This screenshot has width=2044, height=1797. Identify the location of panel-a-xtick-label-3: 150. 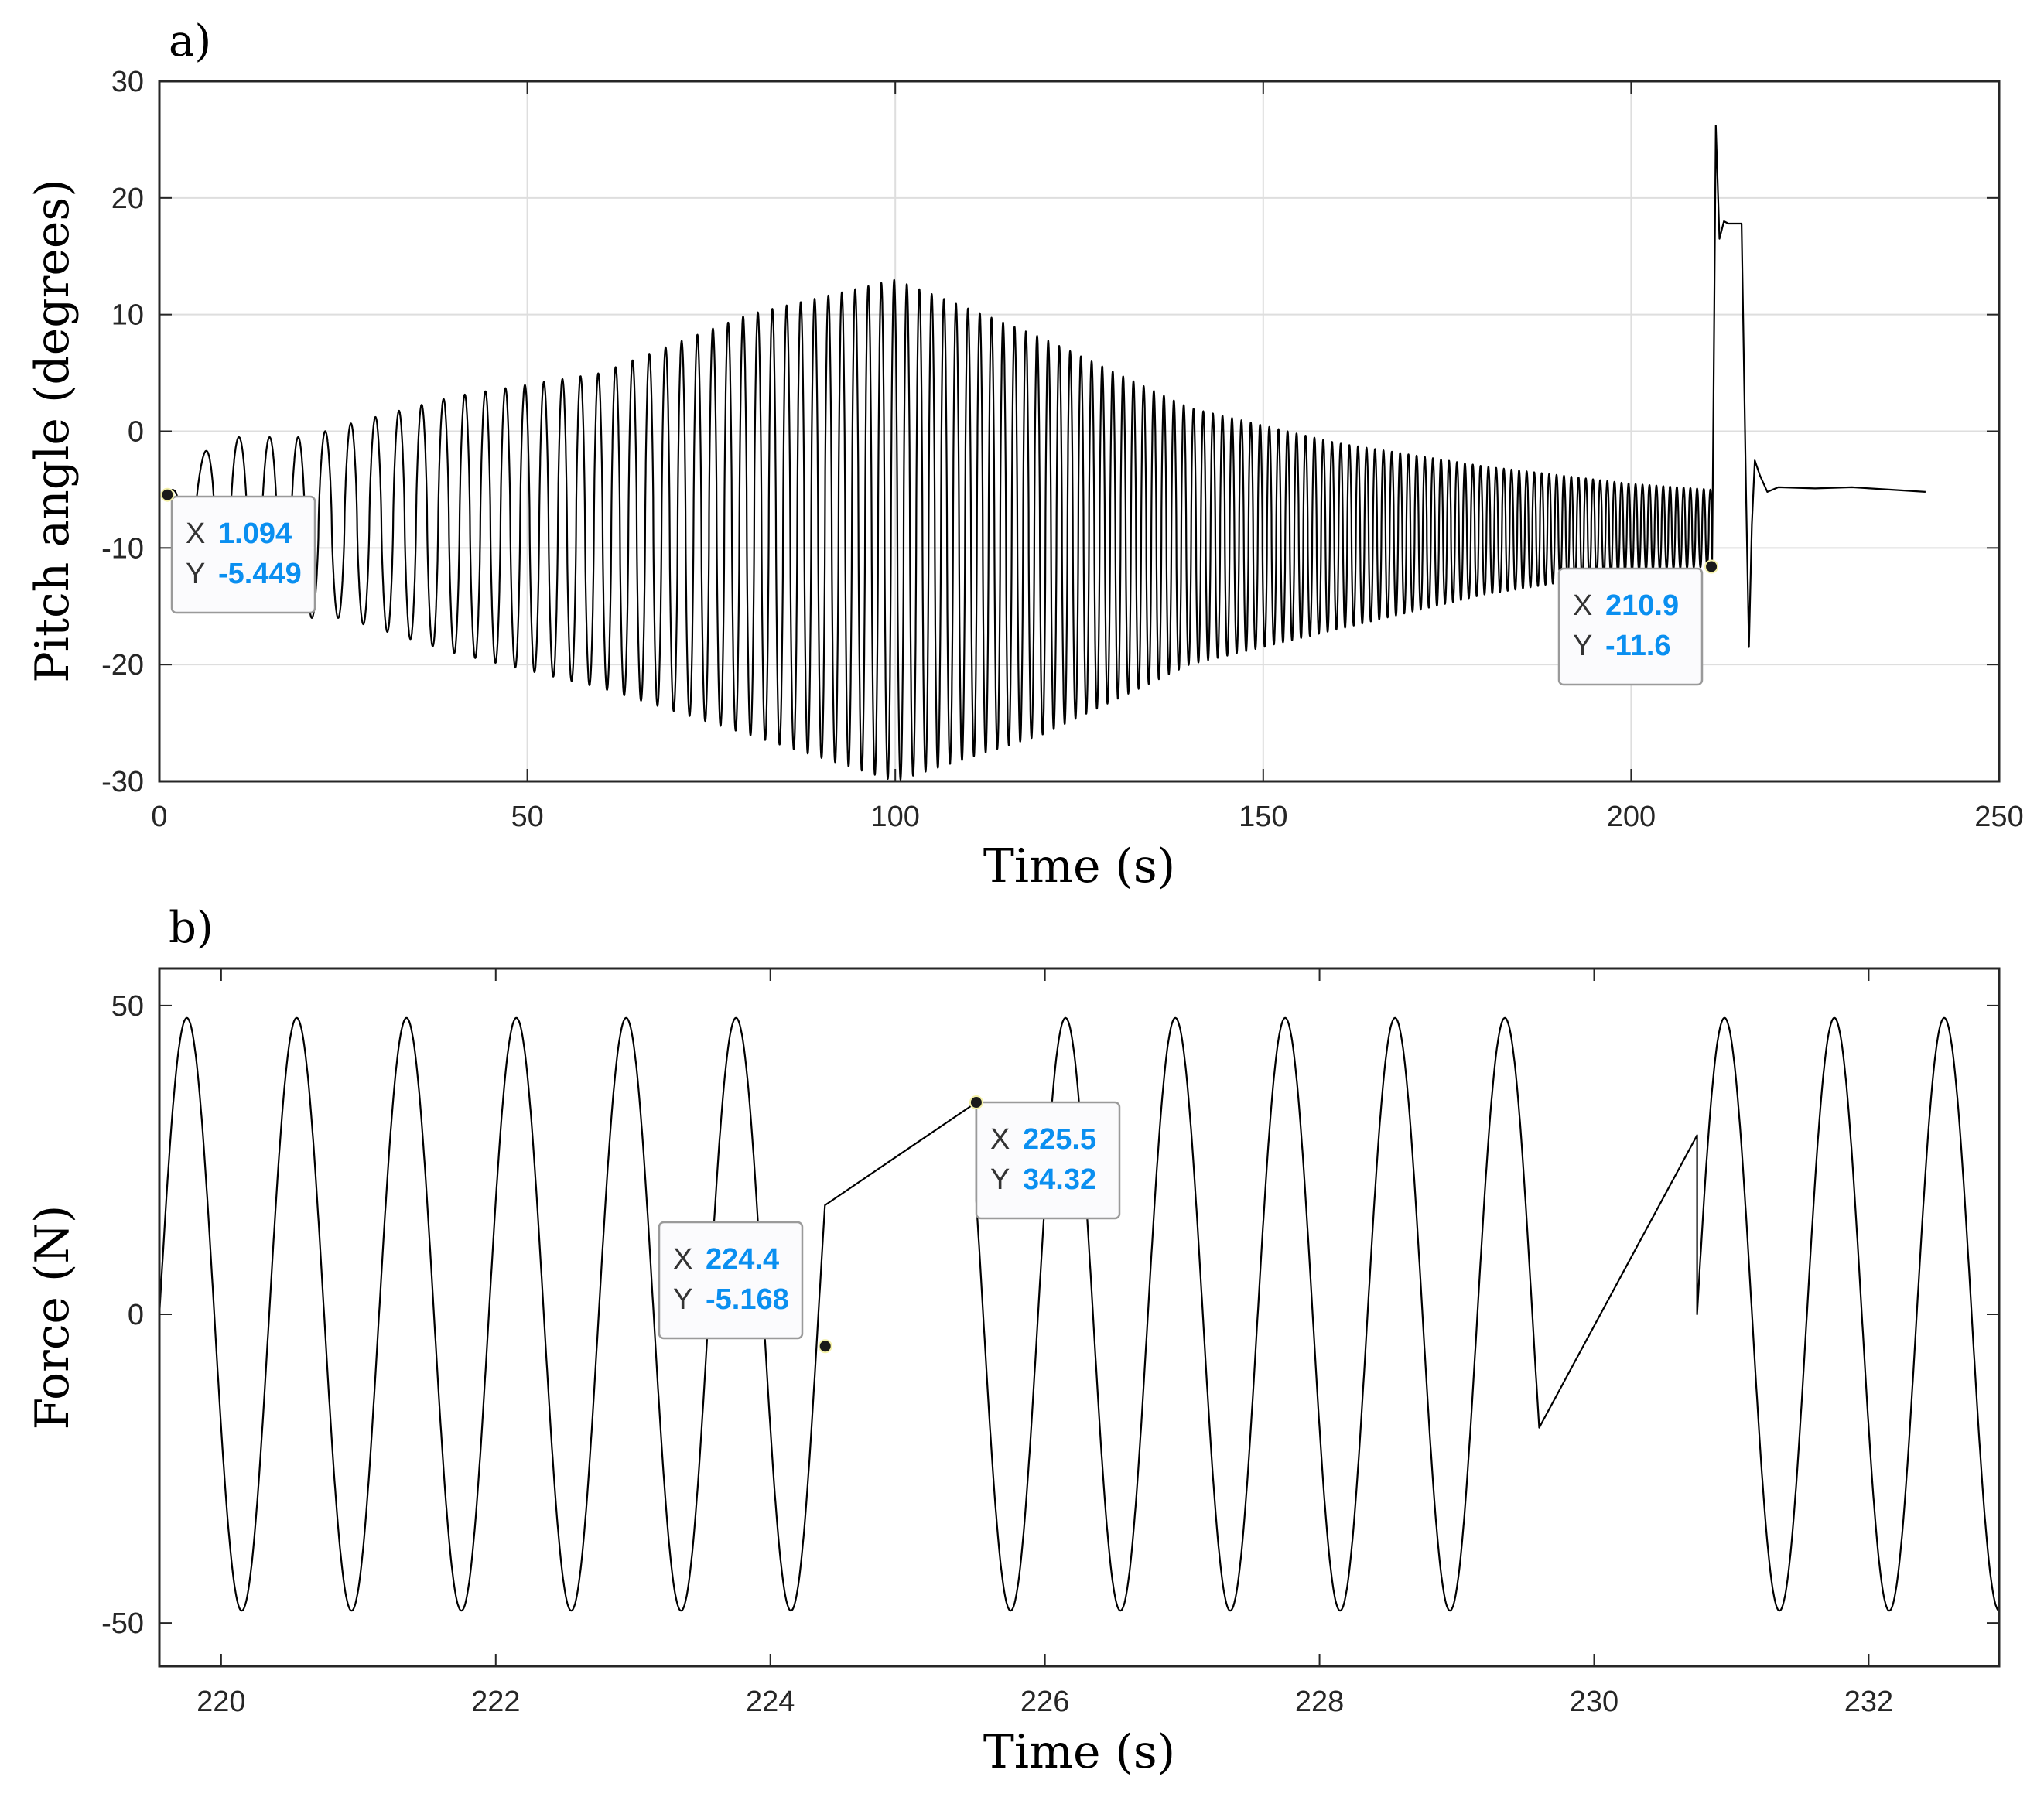
(1263, 817).